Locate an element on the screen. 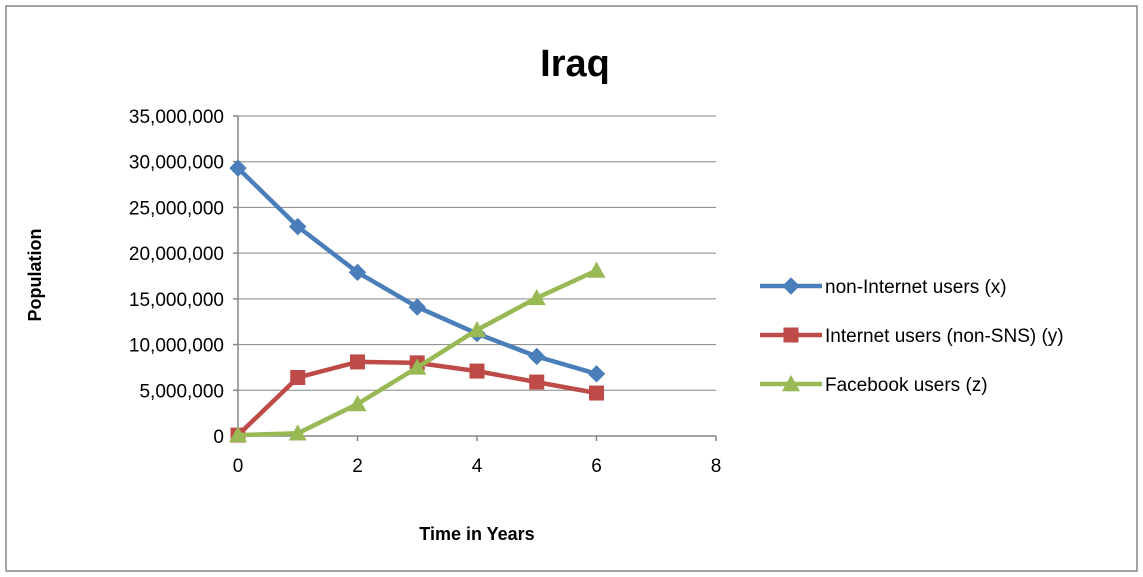 Image resolution: width=1143 pixels, height=577 pixels. x-tick-label: 6 is located at coordinates (596, 466).